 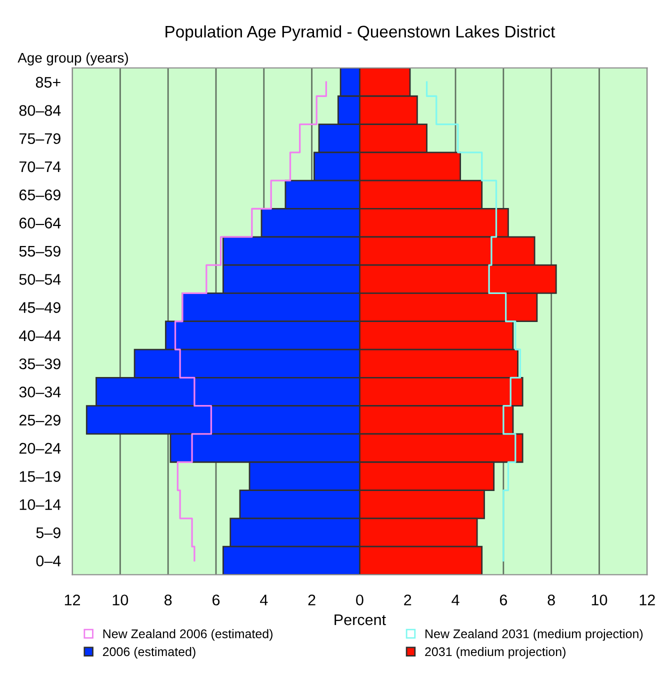 What do you see at coordinates (39, 364) in the screenshot?
I see `y-tick-label: 35–39` at bounding box center [39, 364].